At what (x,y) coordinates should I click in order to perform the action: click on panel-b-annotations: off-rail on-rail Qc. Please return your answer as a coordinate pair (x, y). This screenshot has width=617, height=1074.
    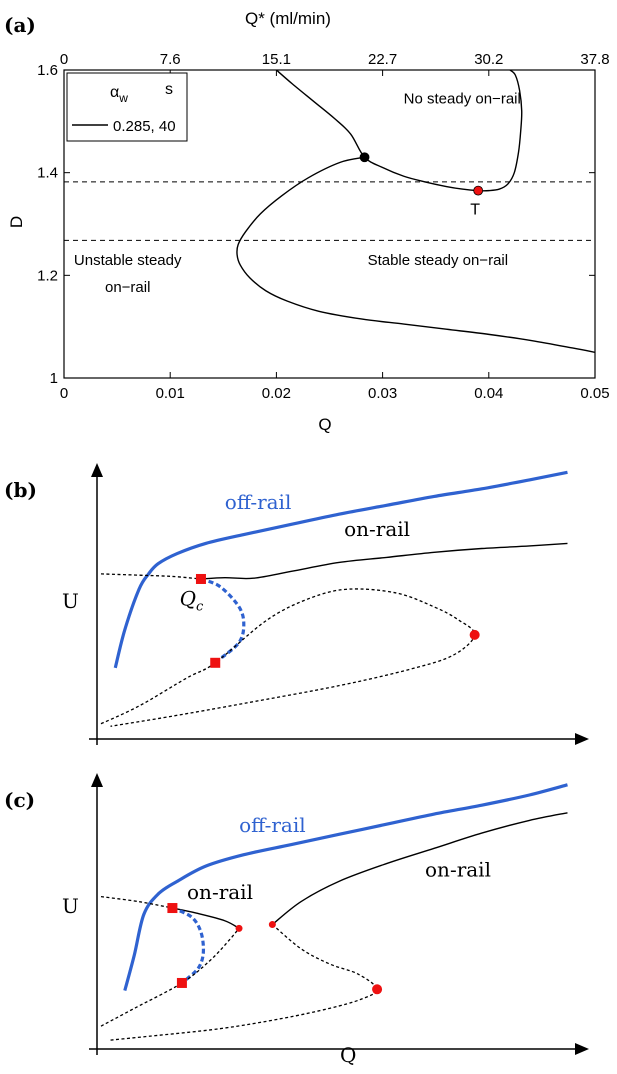
    Looking at the image, I should click on (295, 552).